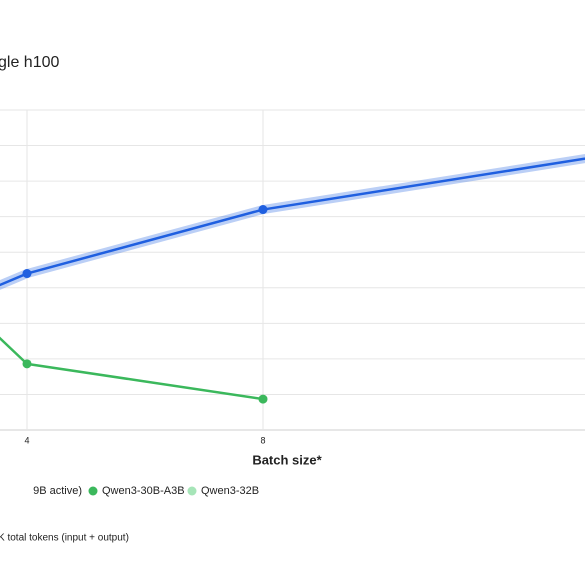 Image resolution: width=585 pixels, height=585 pixels. What do you see at coordinates (57, 491) in the screenshot?
I see `legend-label: 9B active)` at bounding box center [57, 491].